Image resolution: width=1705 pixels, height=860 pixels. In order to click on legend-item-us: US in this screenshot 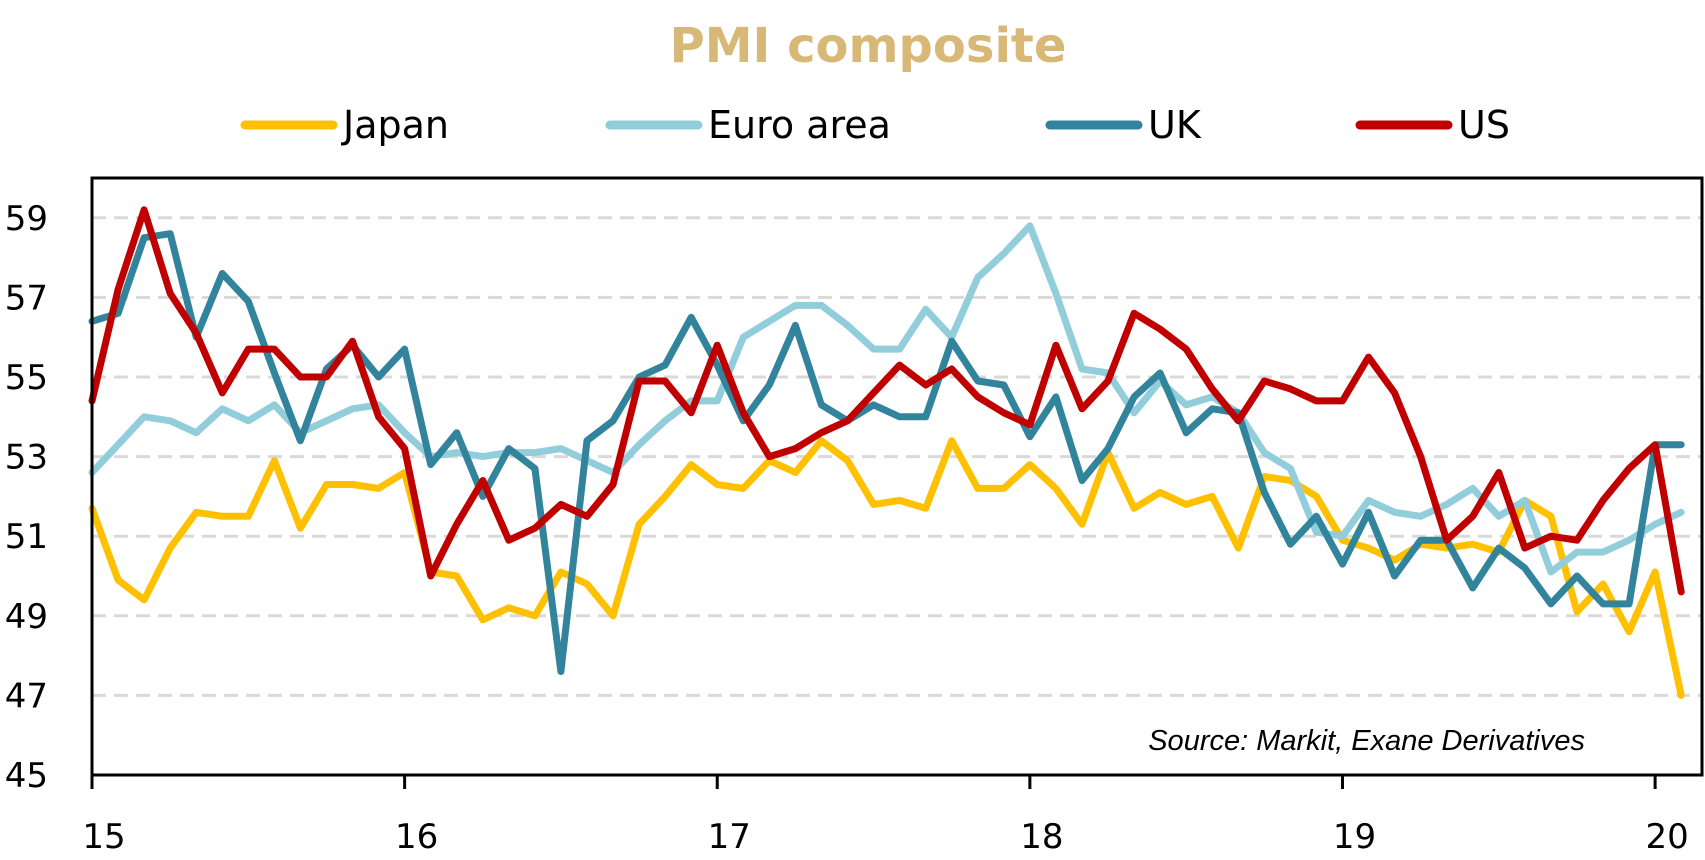, I will do `click(1432, 125)`.